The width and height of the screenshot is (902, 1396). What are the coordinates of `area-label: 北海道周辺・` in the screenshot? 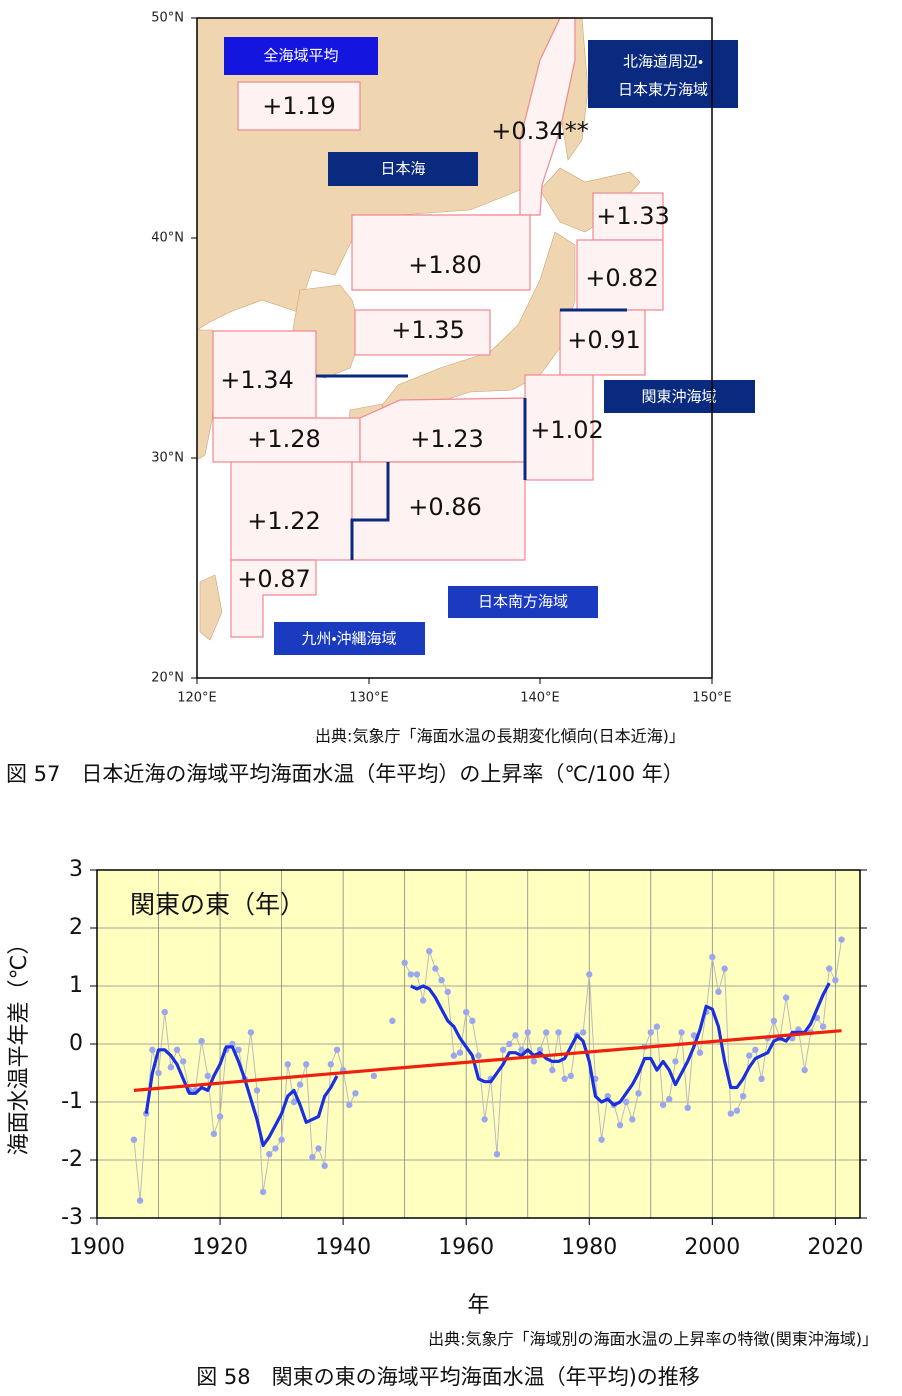 It's located at (663, 62).